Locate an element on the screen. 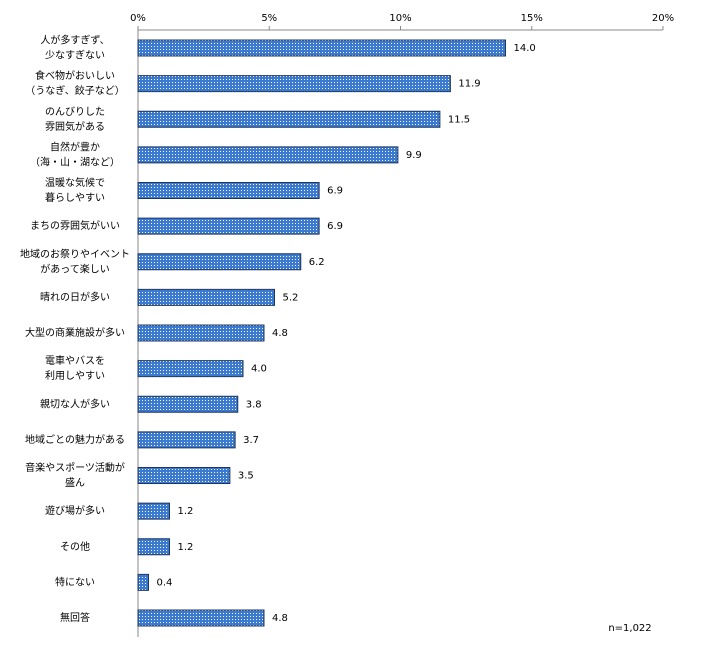 This screenshot has width=710, height=645. y-tick-label-line: 食べ物がおいしい is located at coordinates (75, 75).